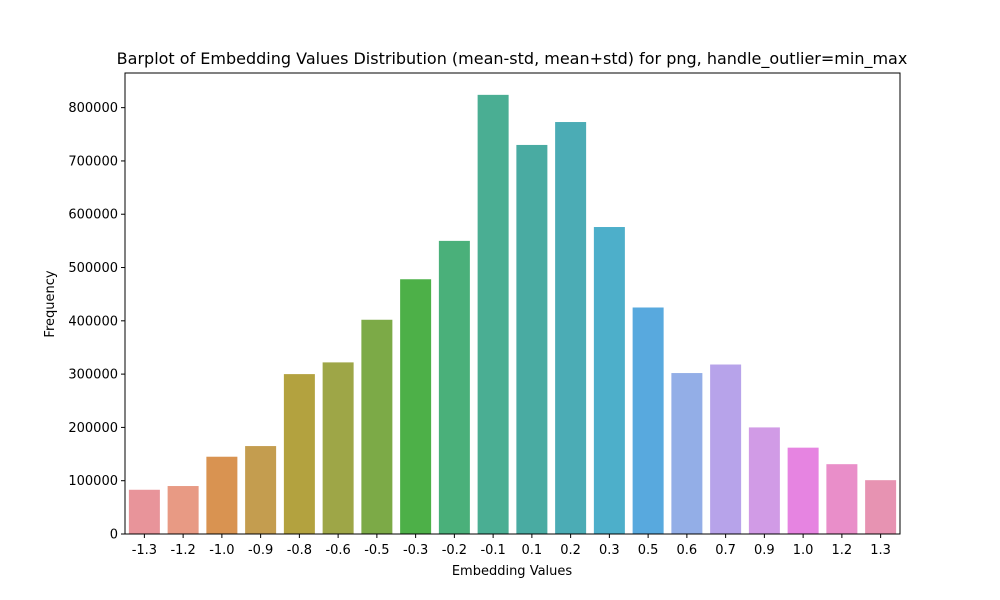 This screenshot has width=1000, height=600. Describe the element at coordinates (648, 550) in the screenshot. I see `x-tick-label: 0.5` at that location.